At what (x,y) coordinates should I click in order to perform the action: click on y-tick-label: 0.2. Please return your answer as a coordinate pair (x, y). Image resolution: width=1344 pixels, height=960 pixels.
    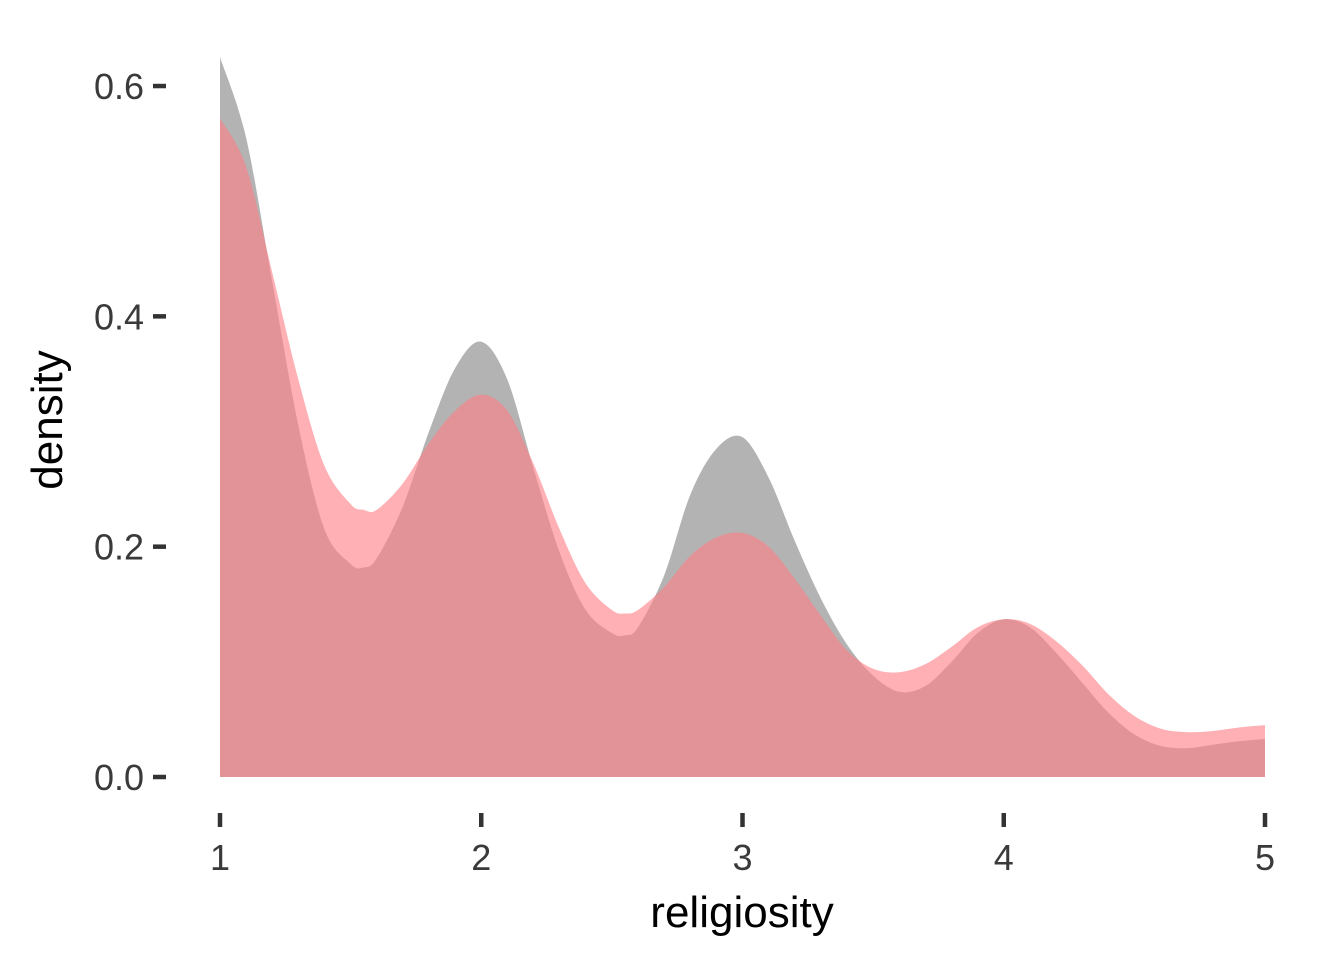
    Looking at the image, I should click on (119, 547).